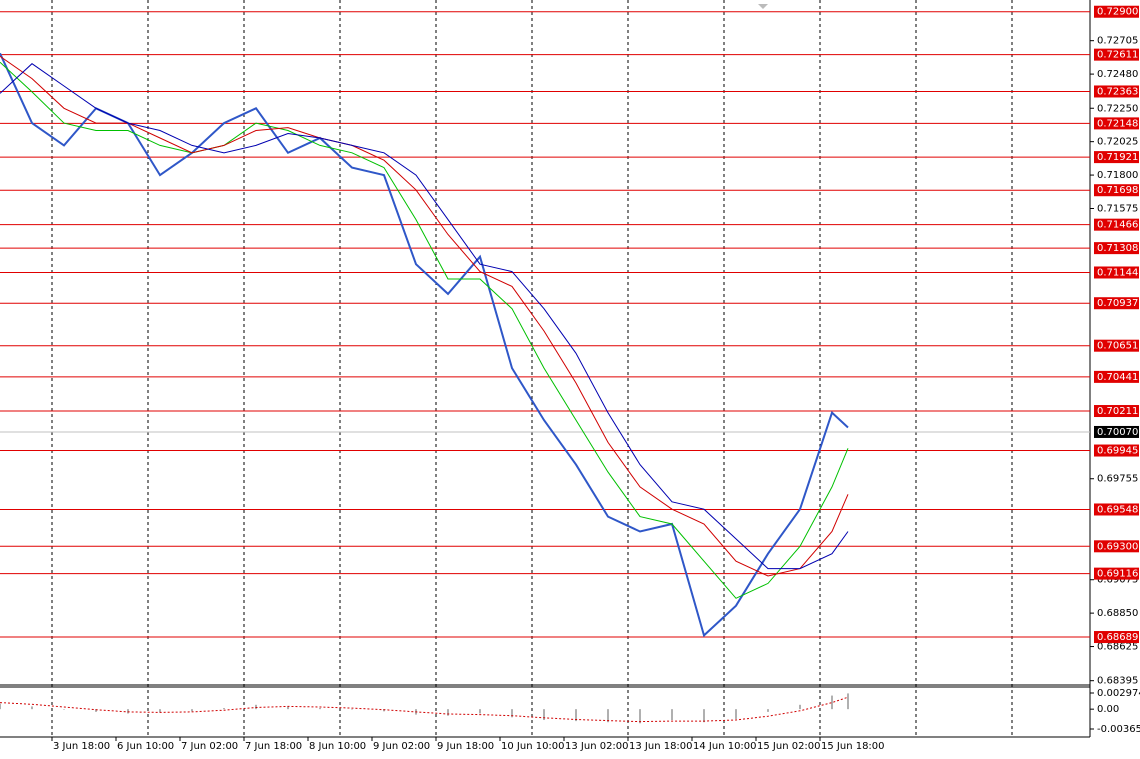  Describe the element at coordinates (465, 746) in the screenshot. I see `x-tick-label: 9 Jun 18:00` at that location.